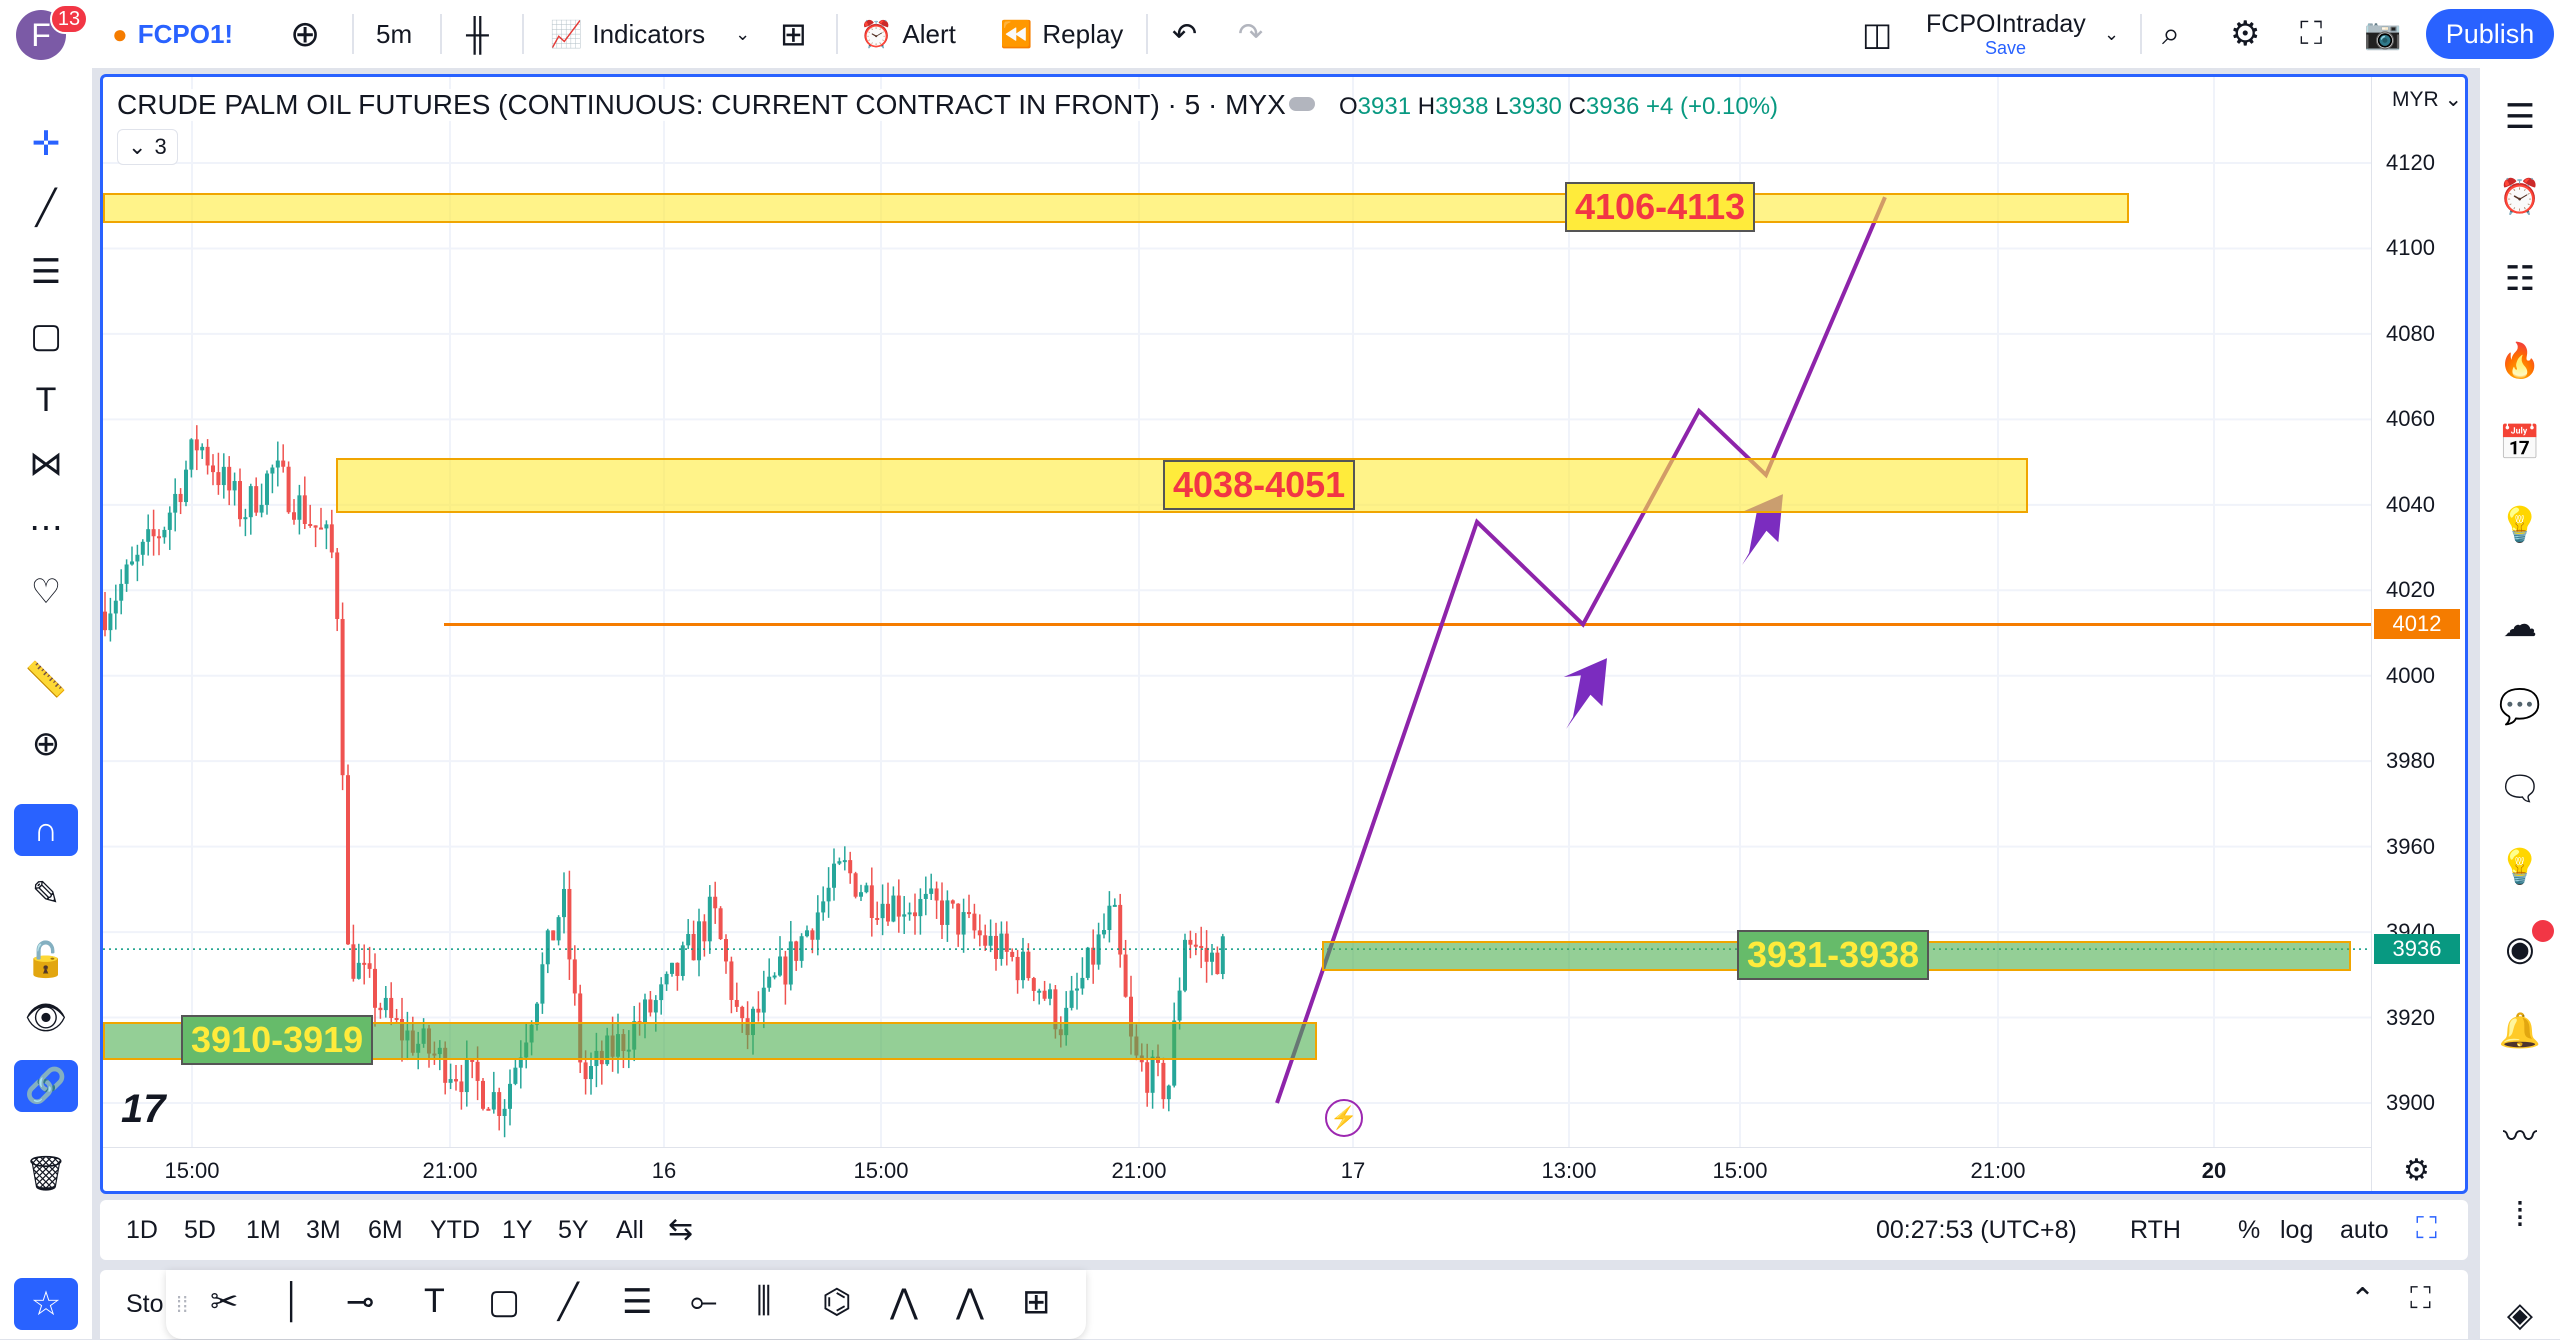 The height and width of the screenshot is (1340, 2560). I want to click on chat-icon: 💬, so click(2520, 707).